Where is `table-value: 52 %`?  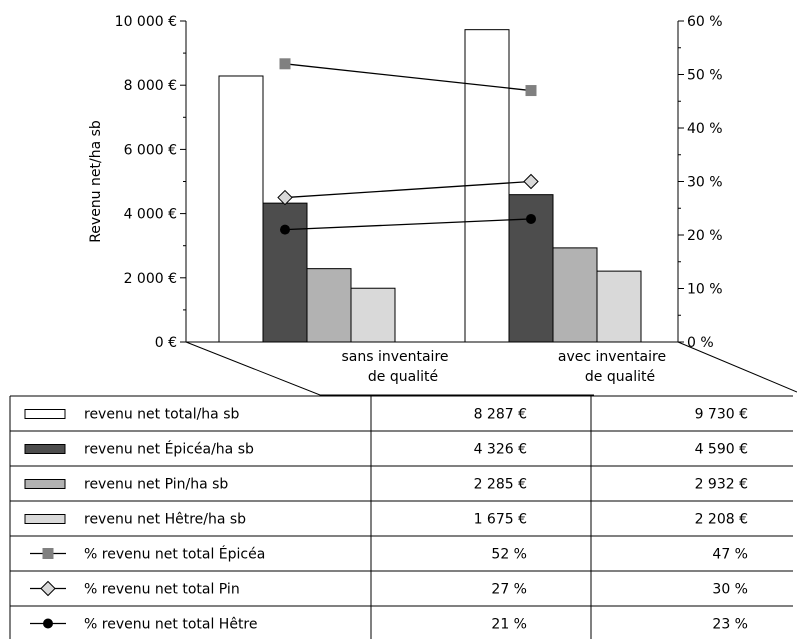
table-value: 52 % is located at coordinates (509, 555).